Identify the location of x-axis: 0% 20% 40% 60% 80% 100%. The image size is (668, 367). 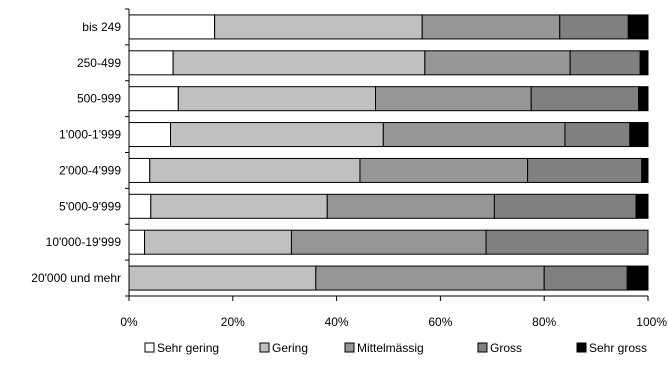
(393, 312).